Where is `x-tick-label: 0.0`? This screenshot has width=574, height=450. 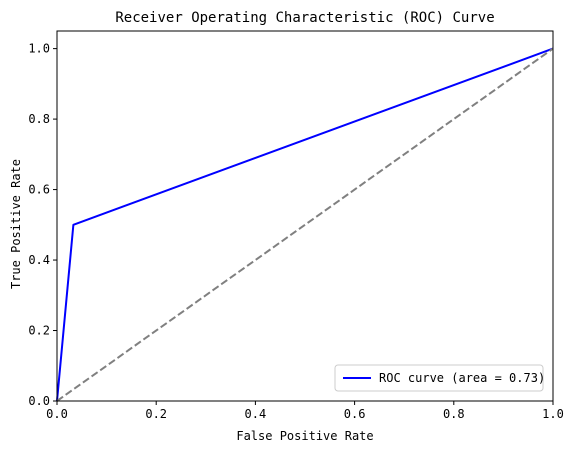 x-tick-label: 0.0 is located at coordinates (57, 414).